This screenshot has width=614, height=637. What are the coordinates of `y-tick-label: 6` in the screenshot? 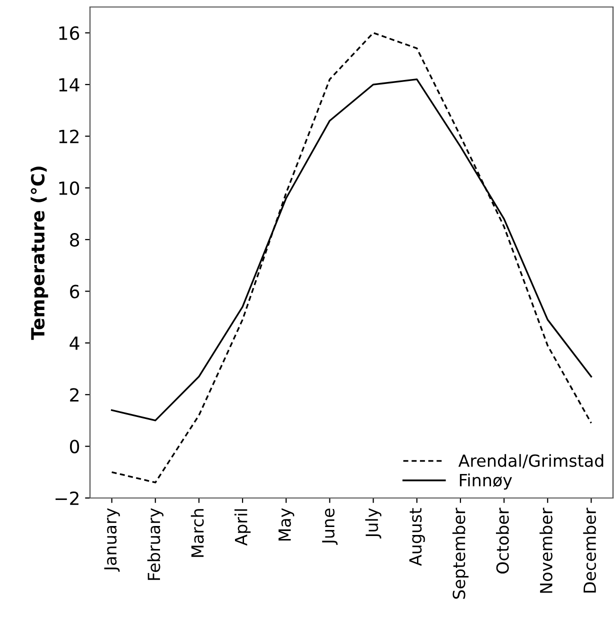 It's located at (75, 291).